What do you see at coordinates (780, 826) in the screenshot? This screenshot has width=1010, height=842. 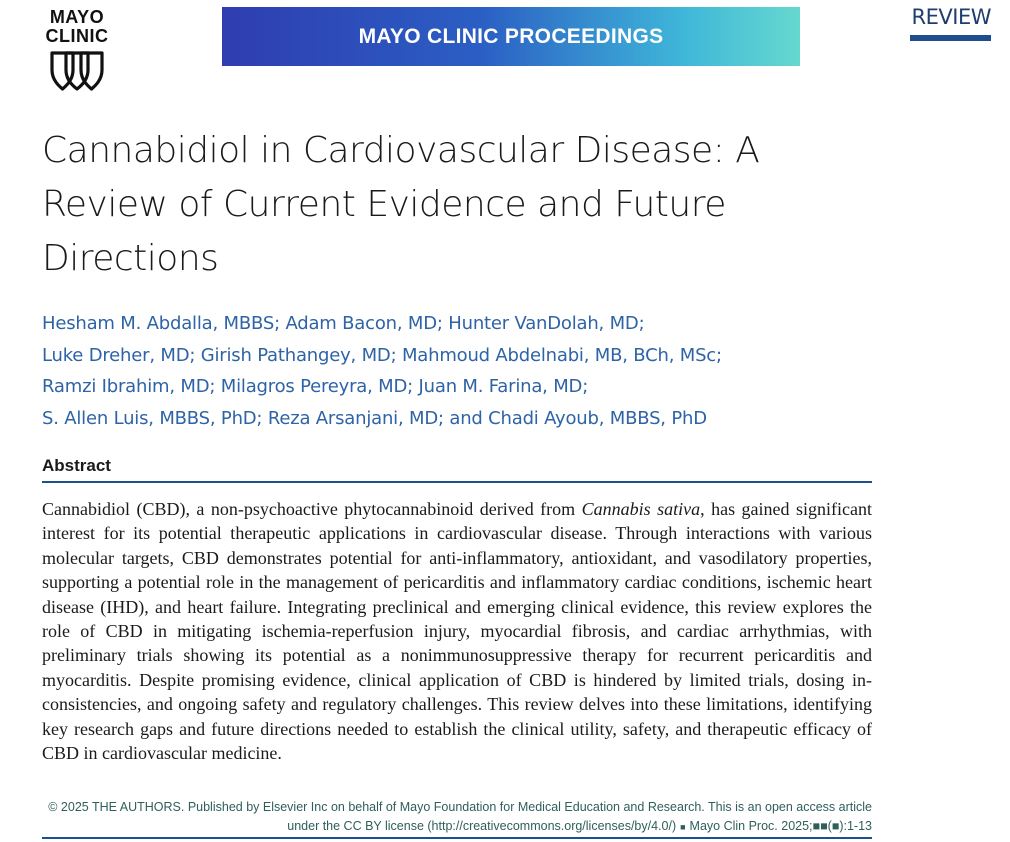 I see `citation: Mayo Clin Proc. 2025;■■(■):1-13` at bounding box center [780, 826].